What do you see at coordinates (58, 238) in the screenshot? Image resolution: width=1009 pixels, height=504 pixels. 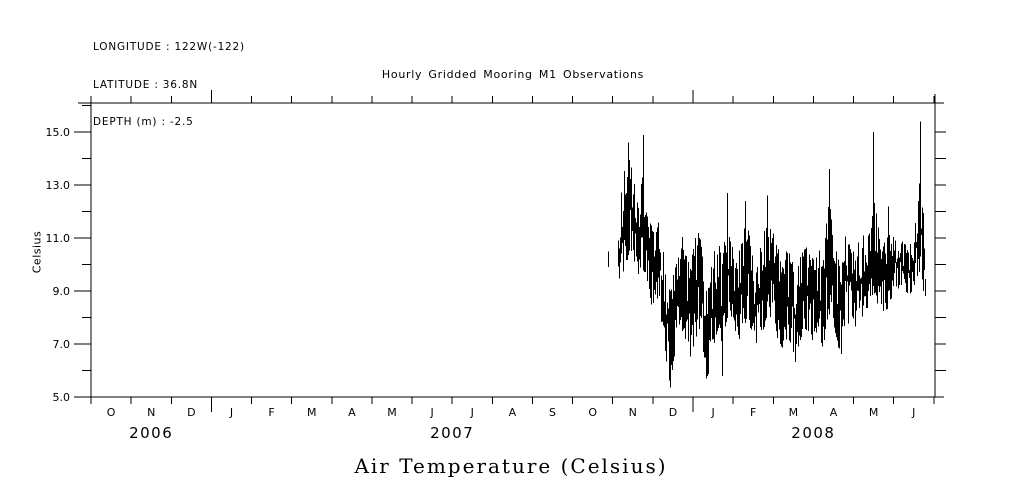 I see `y-tick-label: 11.0` at bounding box center [58, 238].